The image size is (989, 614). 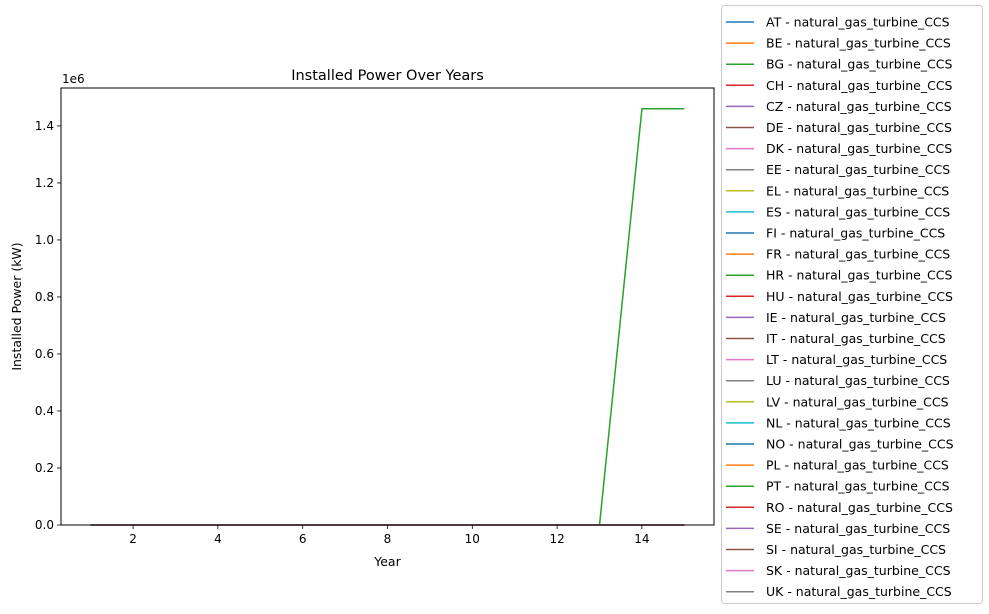 I want to click on x-tick-label: 6, so click(x=303, y=539).